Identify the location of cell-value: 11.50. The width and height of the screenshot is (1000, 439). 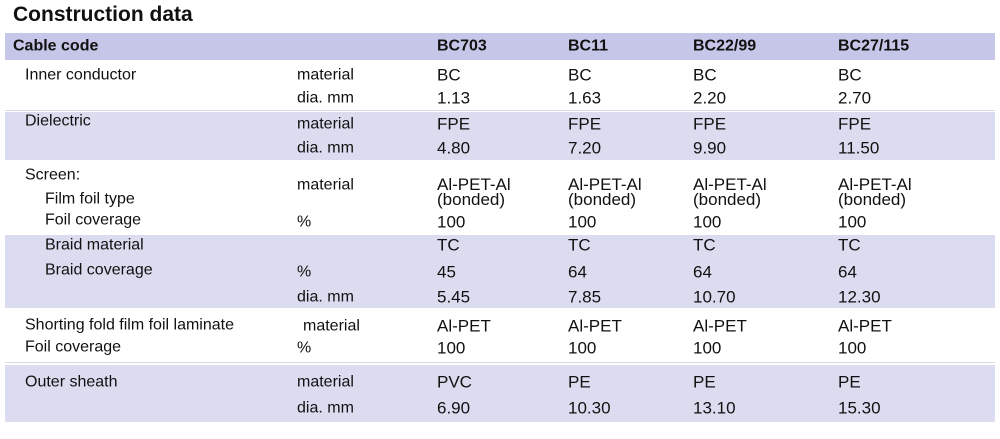
(859, 148).